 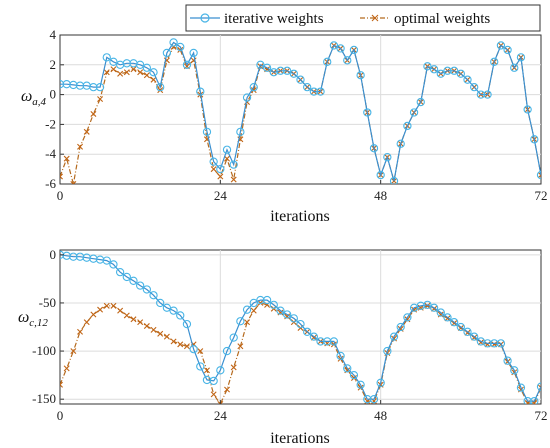 I want to click on legend: iterative weights optimal weights, so click(x=363, y=18).